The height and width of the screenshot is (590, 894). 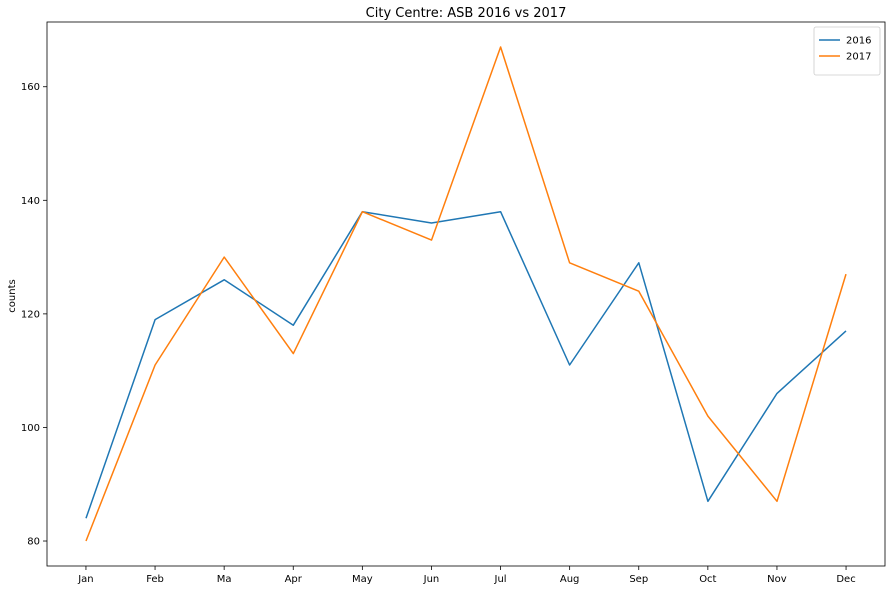 What do you see at coordinates (466, 13) in the screenshot?
I see `chart-title: City Centre: ASB 2016 vs 2017` at bounding box center [466, 13].